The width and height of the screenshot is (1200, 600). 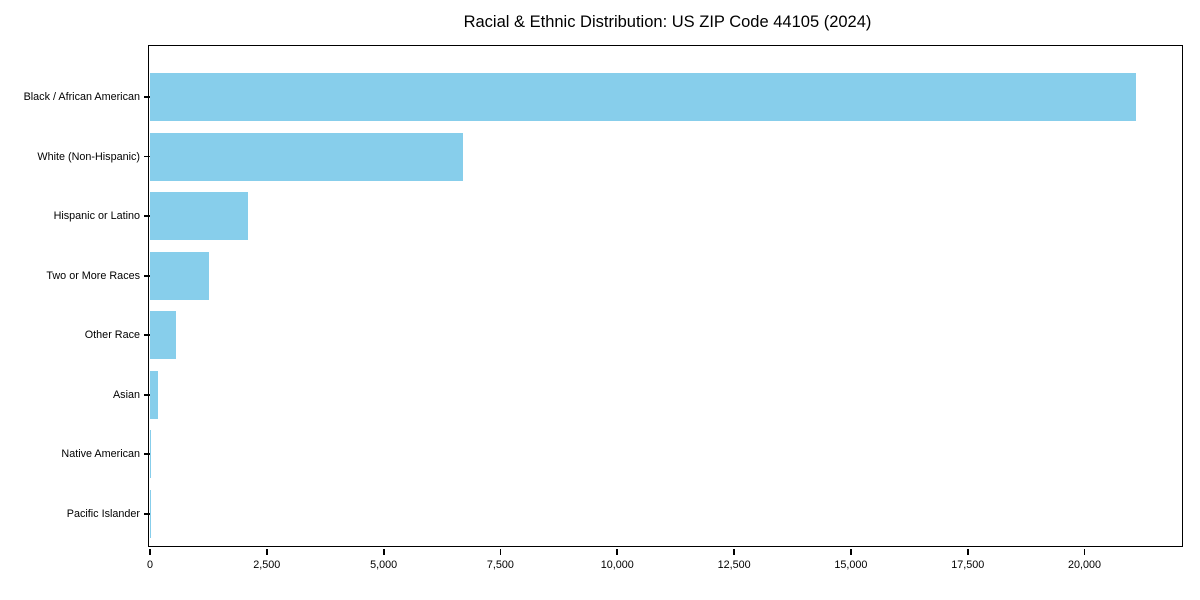 I want to click on y-tick-label: Pacific Islander, so click(x=103, y=513).